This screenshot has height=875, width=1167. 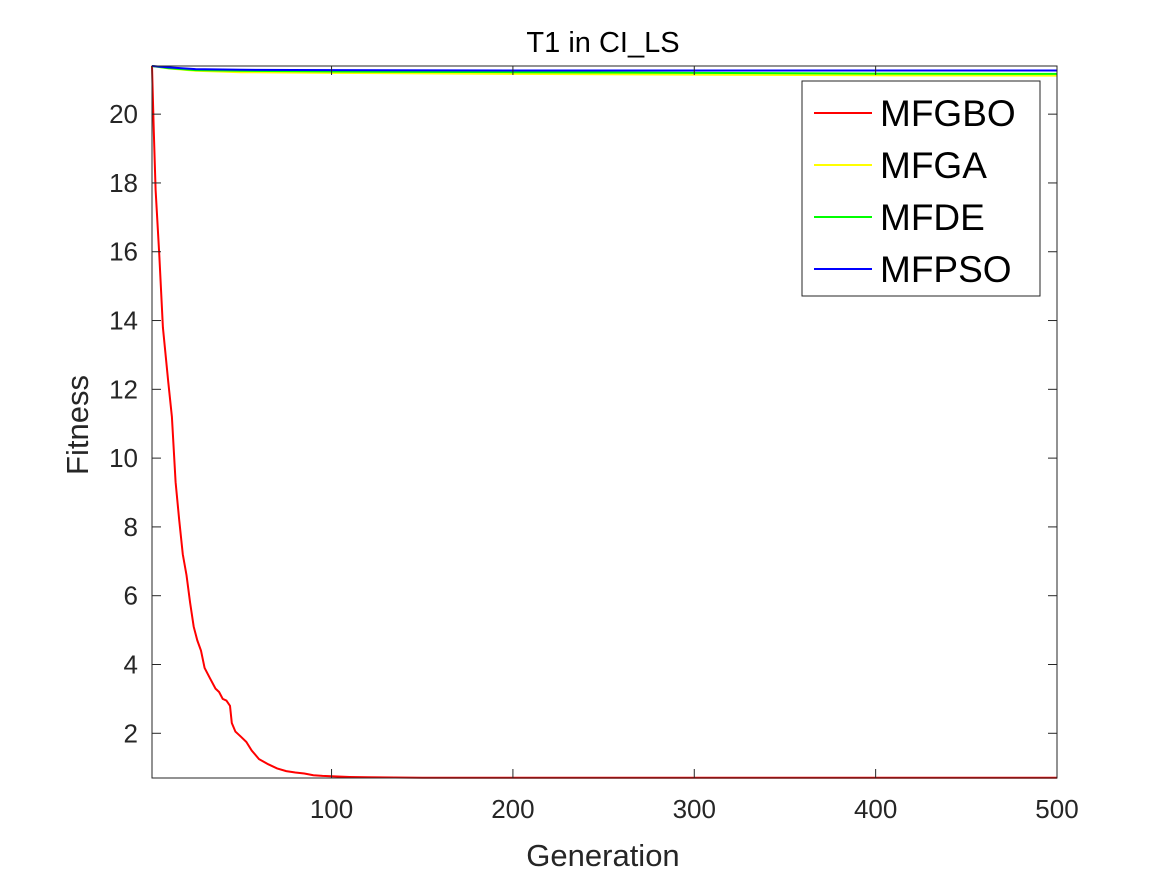 I want to click on x-tick-label: 100, so click(x=331, y=809).